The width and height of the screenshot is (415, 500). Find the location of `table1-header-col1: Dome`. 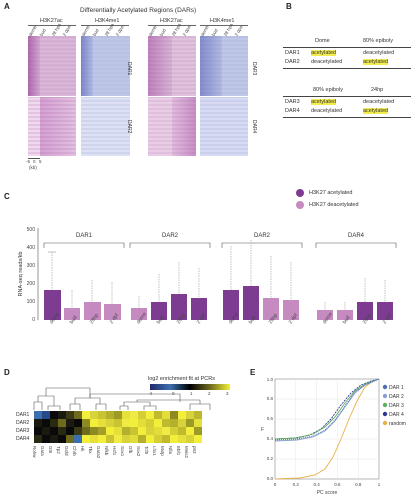

table1-header-col1: Dome is located at coordinates (322, 41).